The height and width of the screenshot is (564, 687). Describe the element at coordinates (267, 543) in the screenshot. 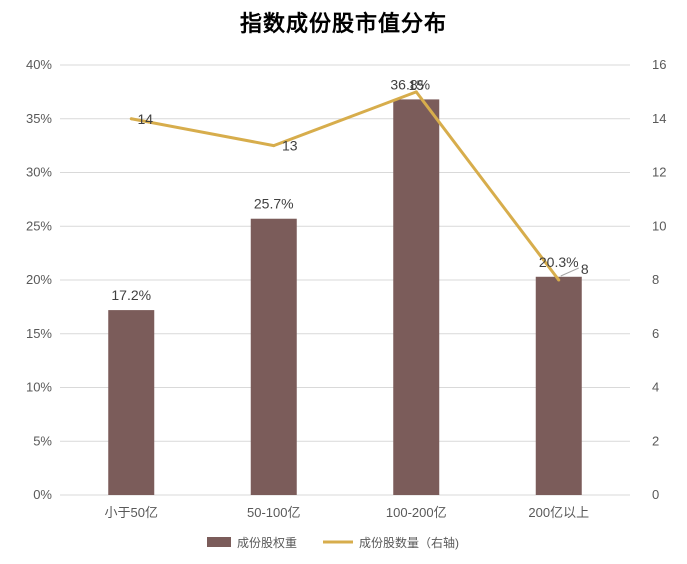

I see `legend-label-bar: 成份股权重` at that location.